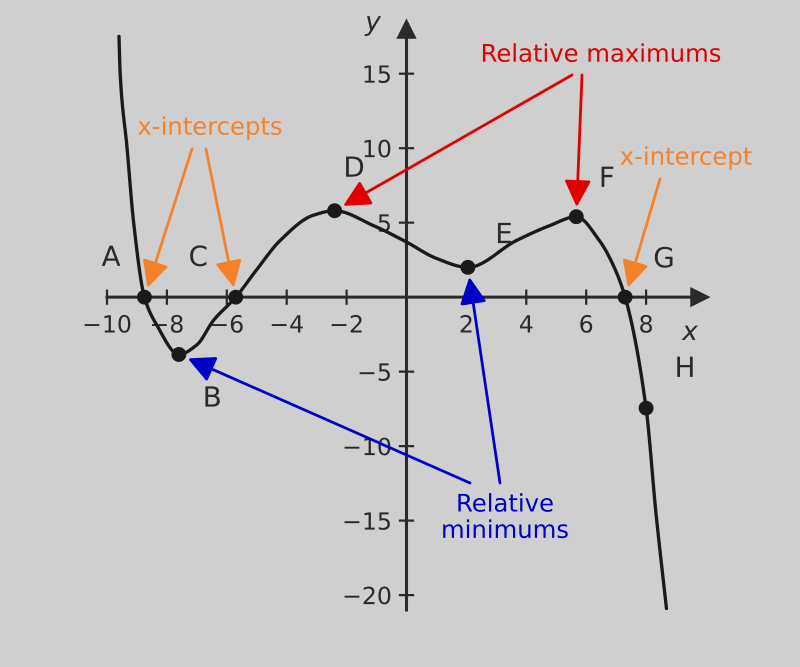  Describe the element at coordinates (347, 323) in the screenshot. I see `x-tick-label: −2` at that location.